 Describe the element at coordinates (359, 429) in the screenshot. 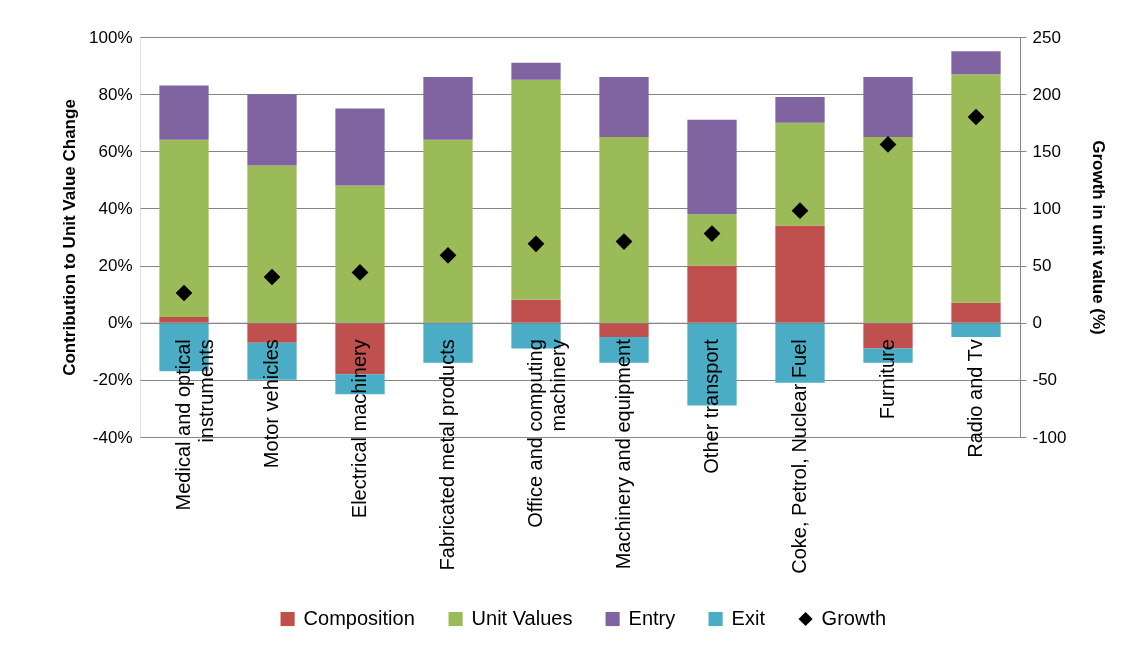

I see `x-tick-label: Electrical machinery` at that location.